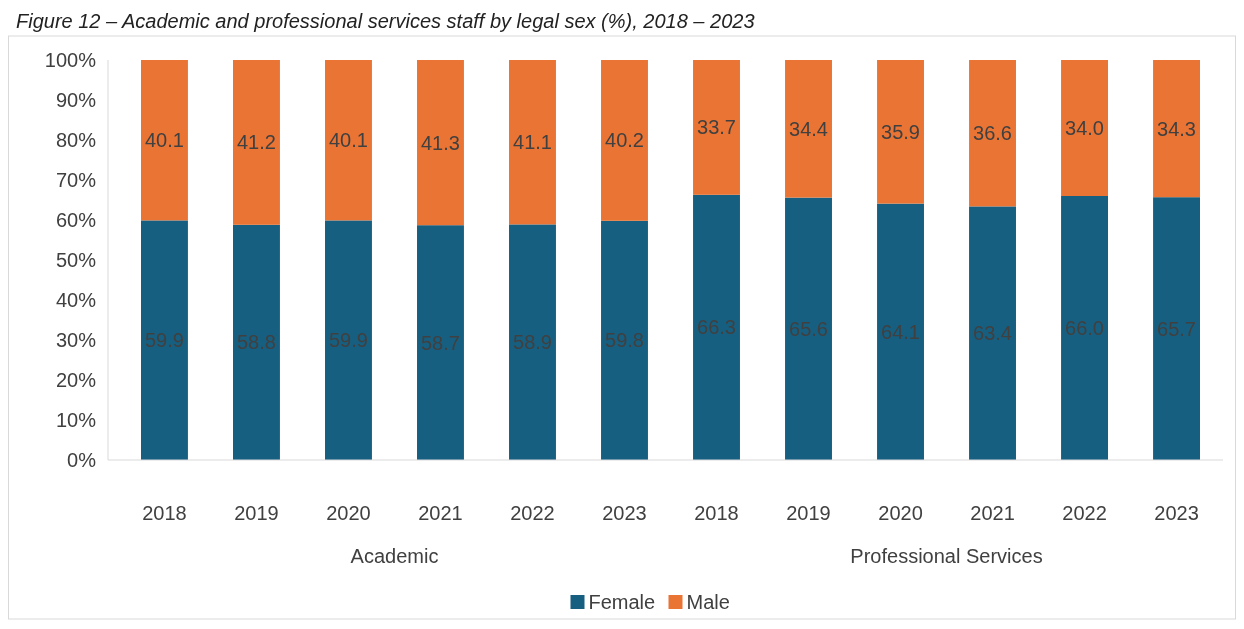 Image resolution: width=1244 pixels, height=629 pixels. I want to click on y-tick-label: 20%, so click(76, 380).